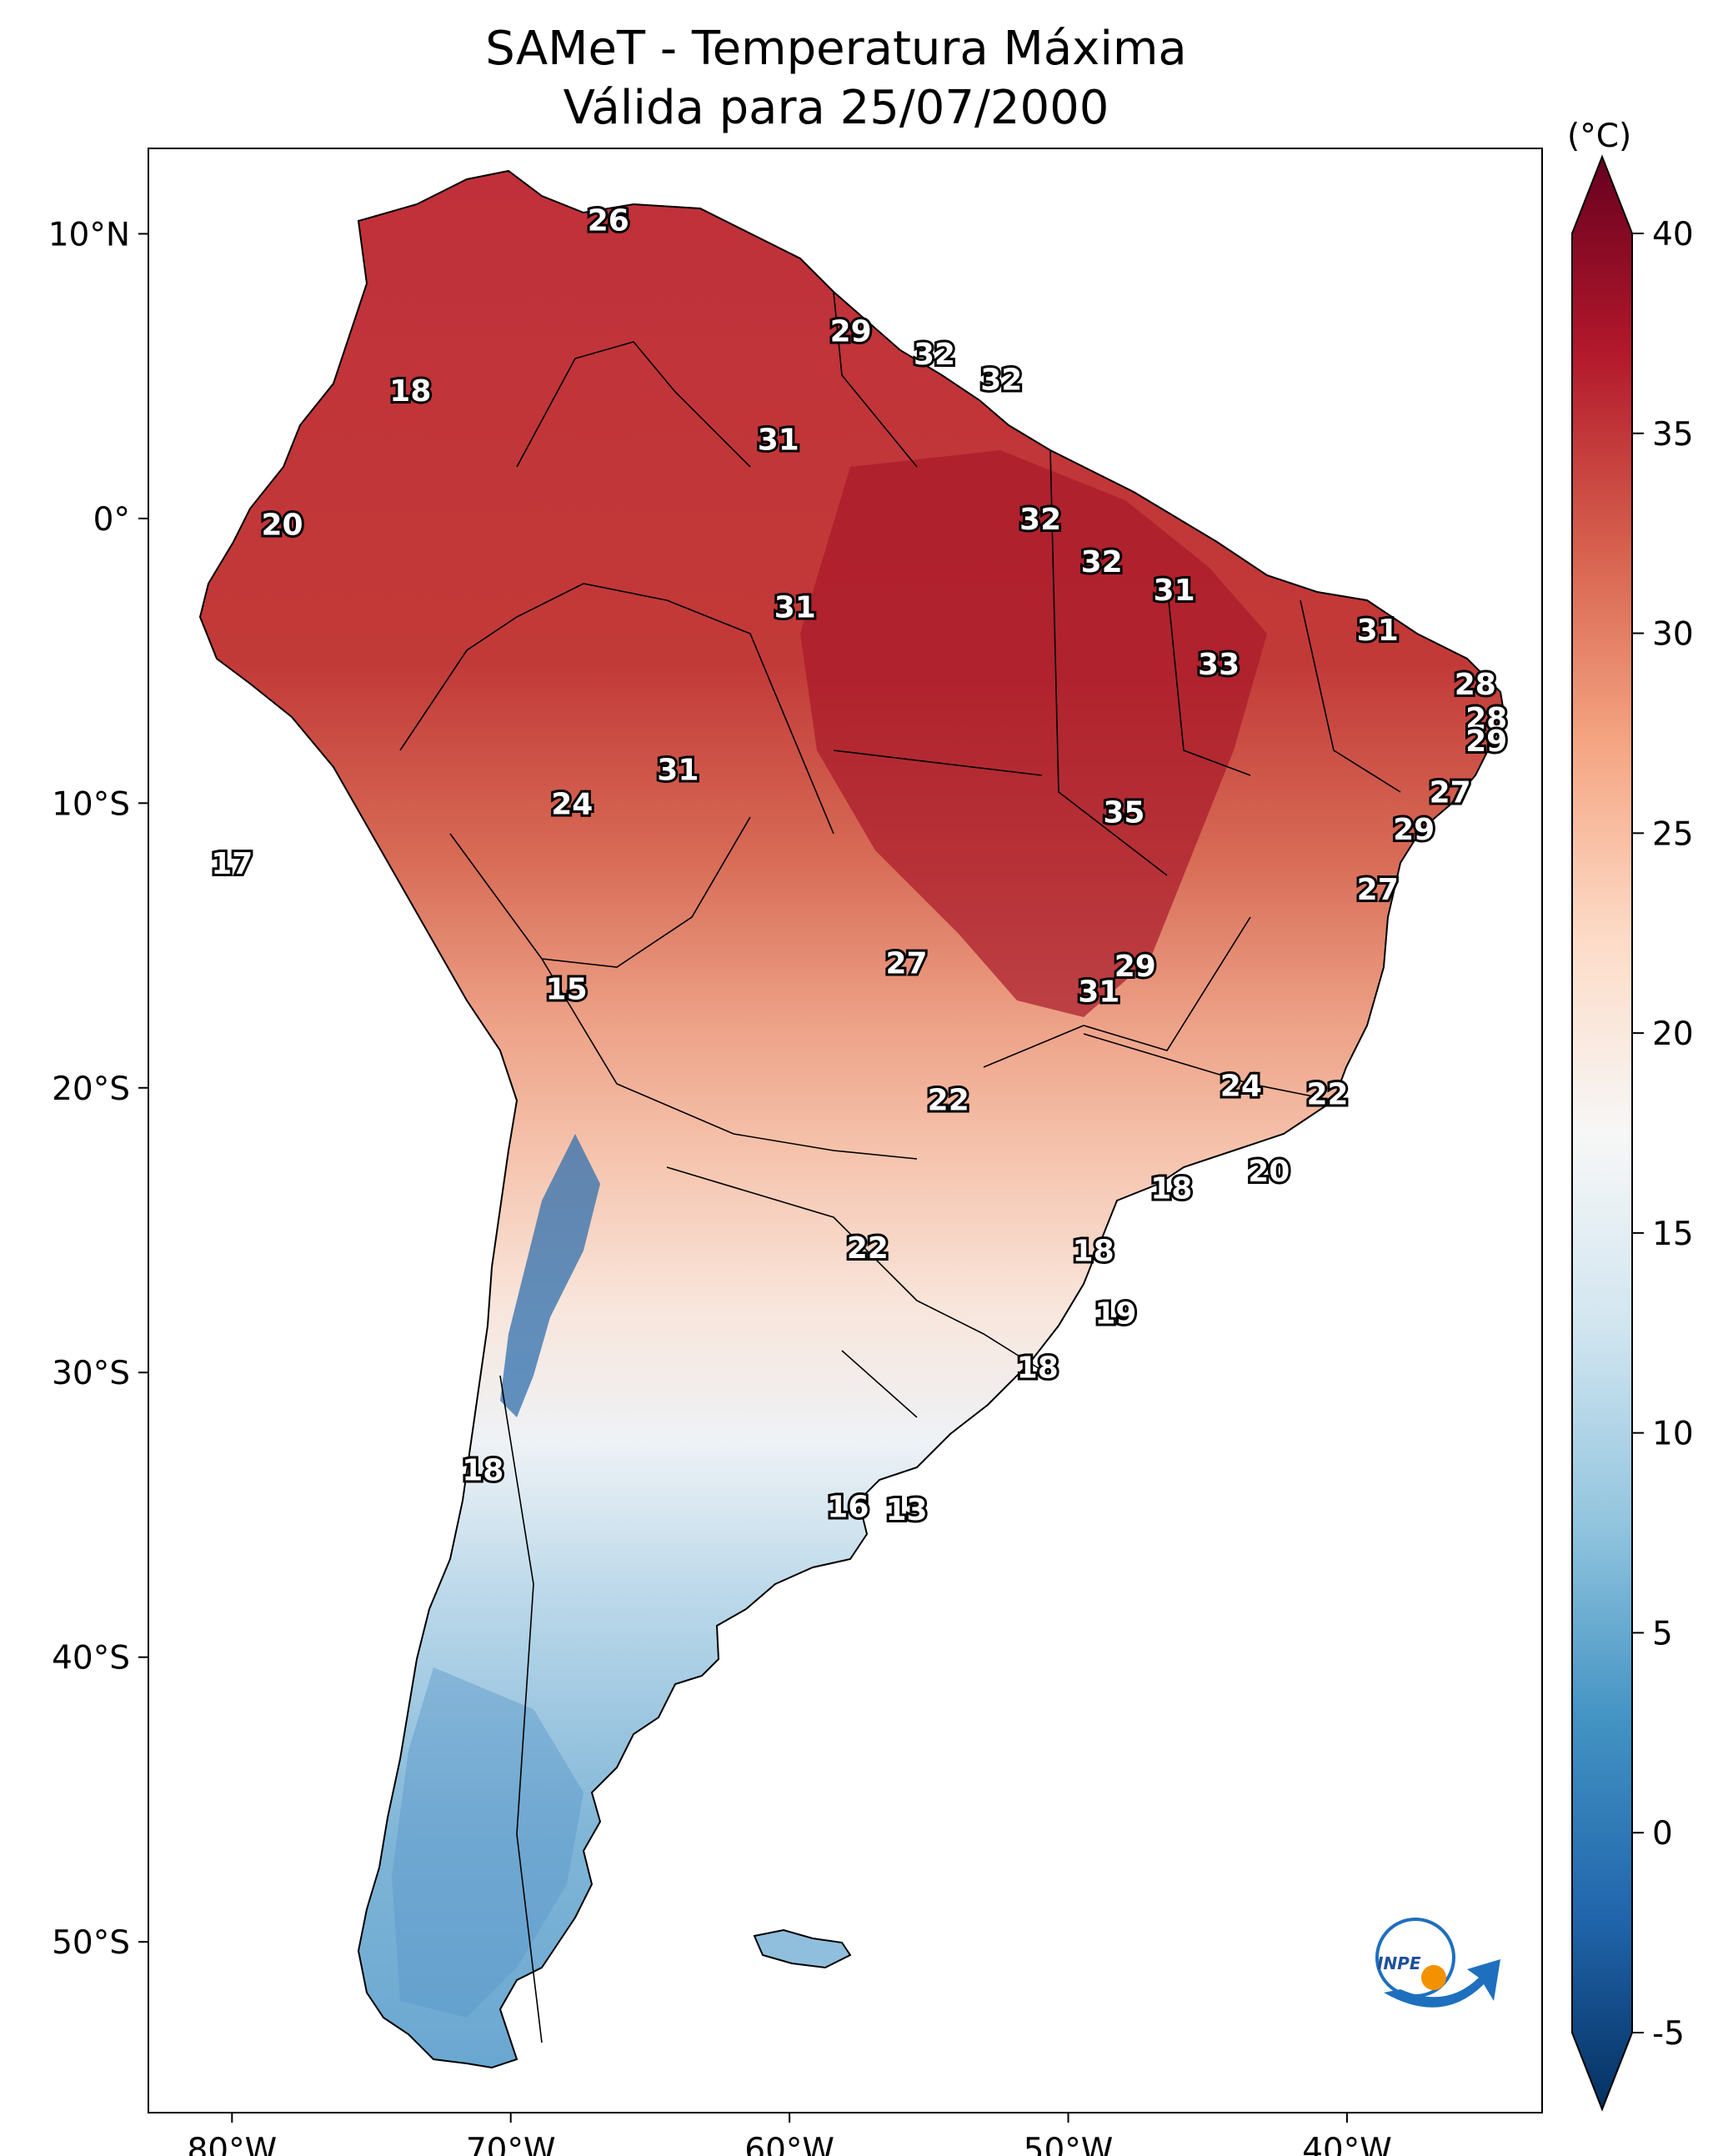 This screenshot has height=2156, width=1723. I want to click on x-tick-label: 50°W, so click(1069, 2144).